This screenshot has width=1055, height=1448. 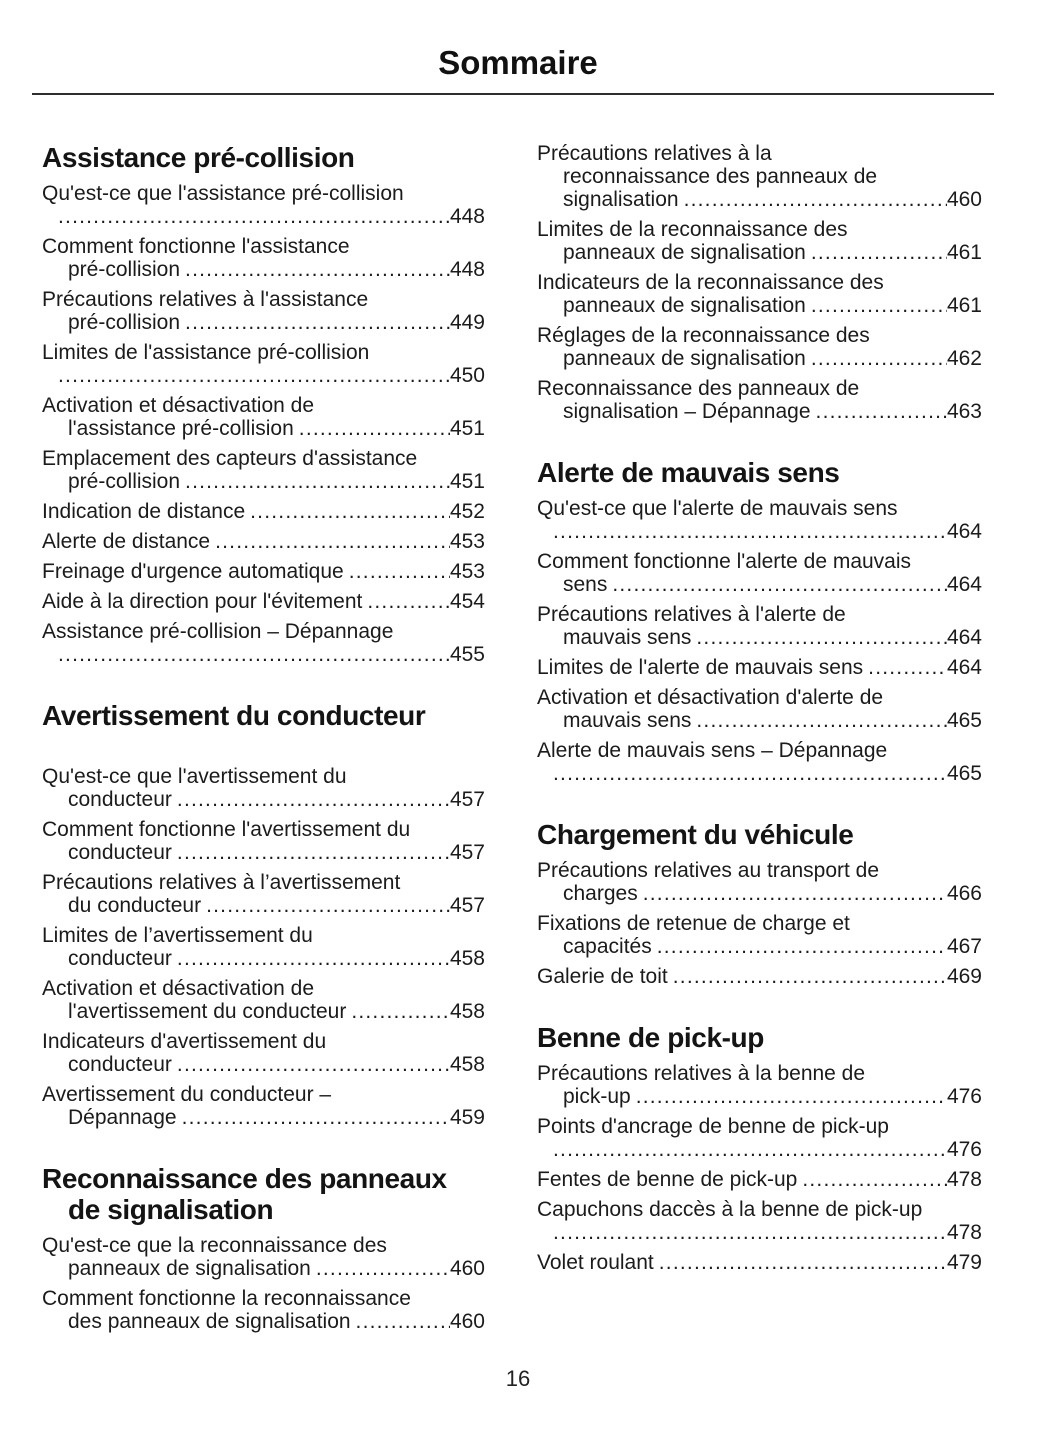 What do you see at coordinates (710, 697) in the screenshot?
I see `toc-entry-text: Activation et désactivation d'alerte de` at bounding box center [710, 697].